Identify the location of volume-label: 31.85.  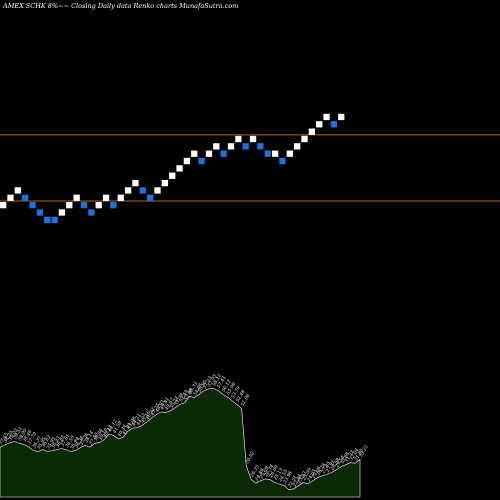
(359, 455).